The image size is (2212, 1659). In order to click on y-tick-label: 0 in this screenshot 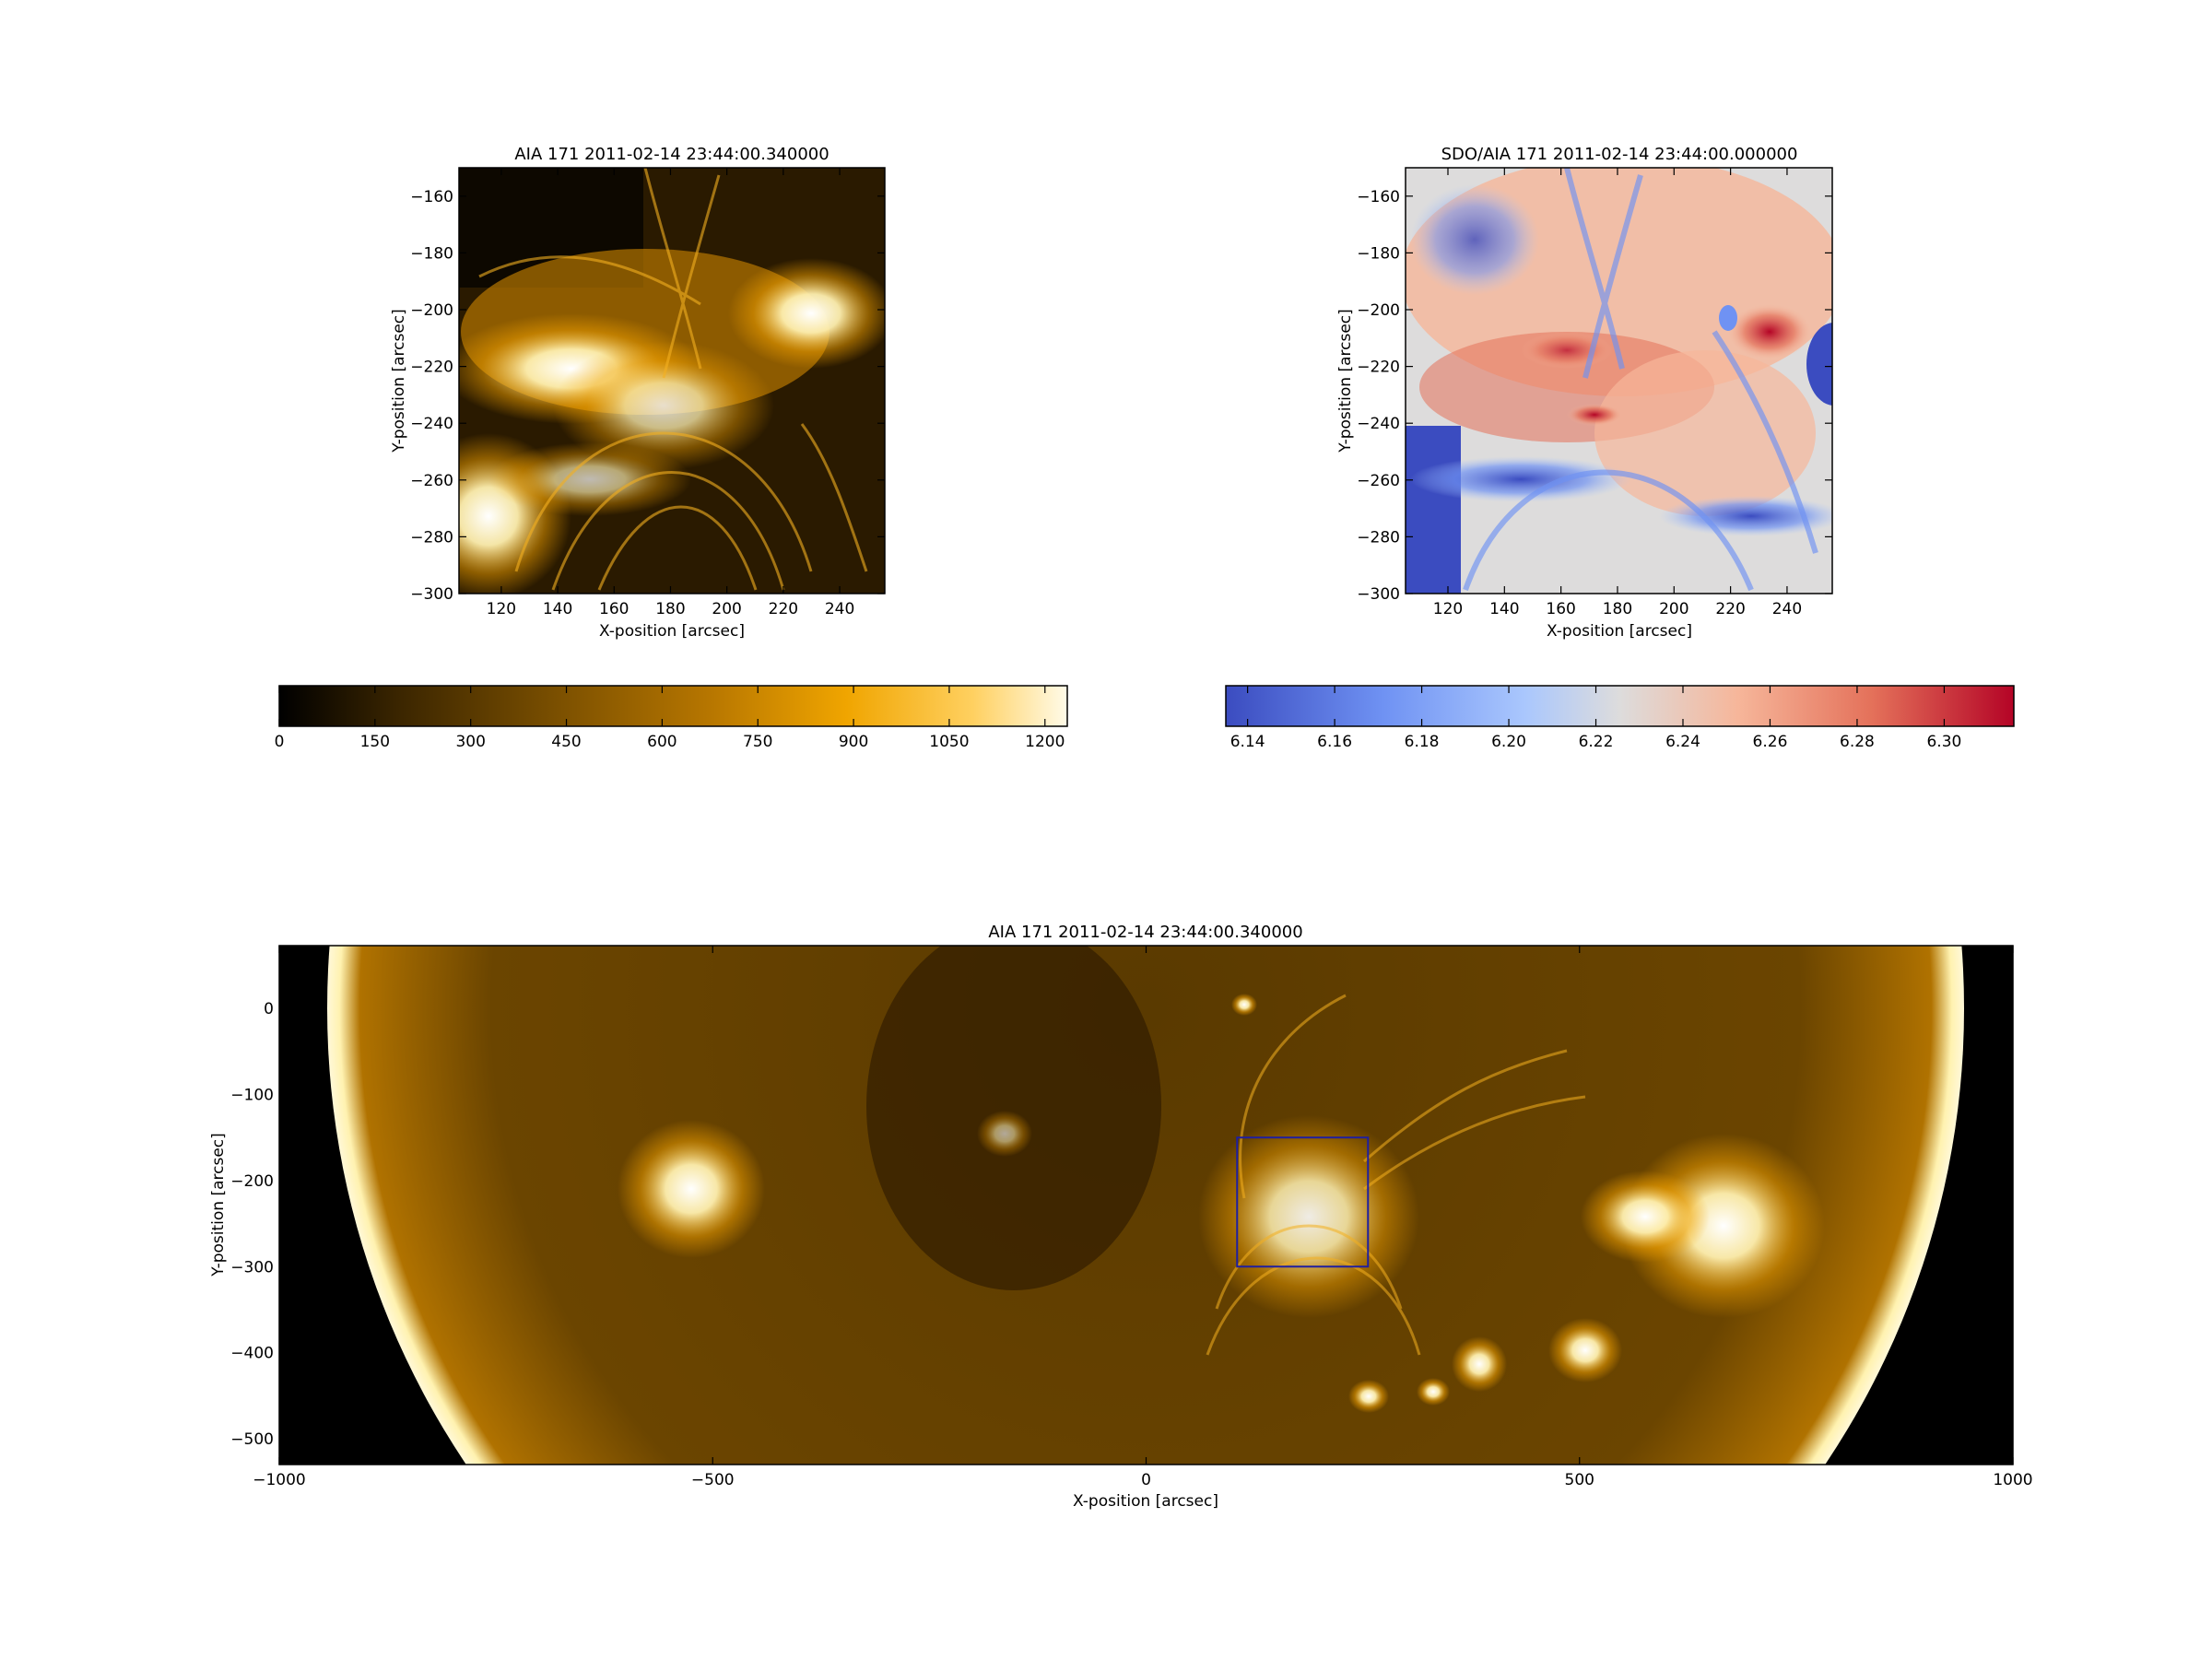, I will do `click(269, 1009)`.